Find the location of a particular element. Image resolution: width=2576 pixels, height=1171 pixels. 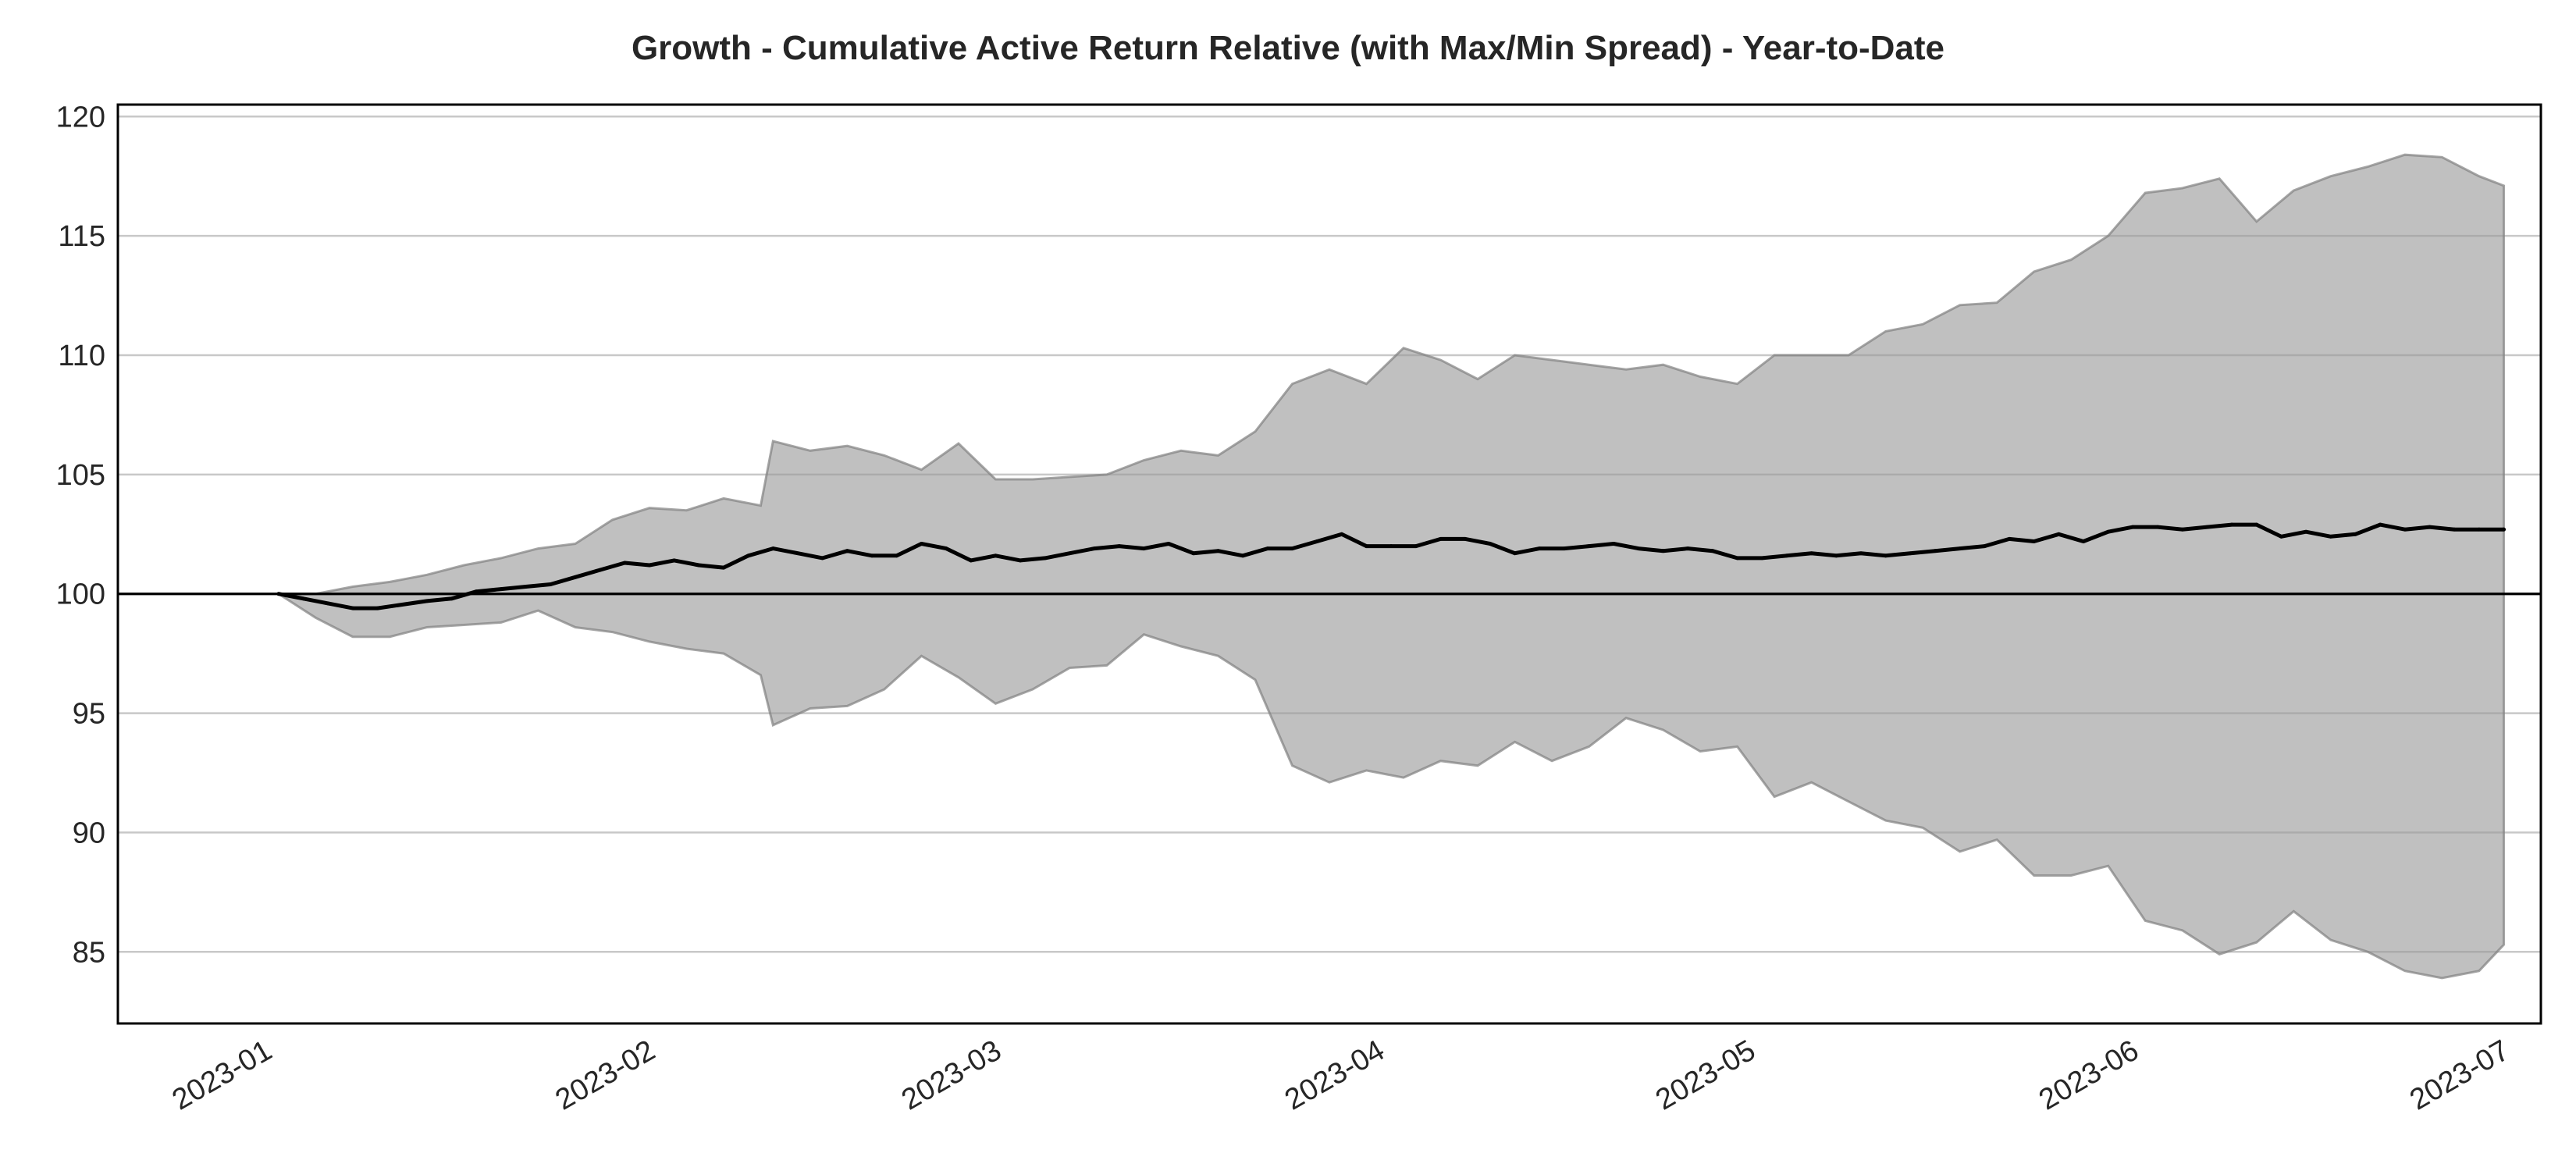

x-tick-label-2023-06: 2023-06 is located at coordinates (2088, 1075).